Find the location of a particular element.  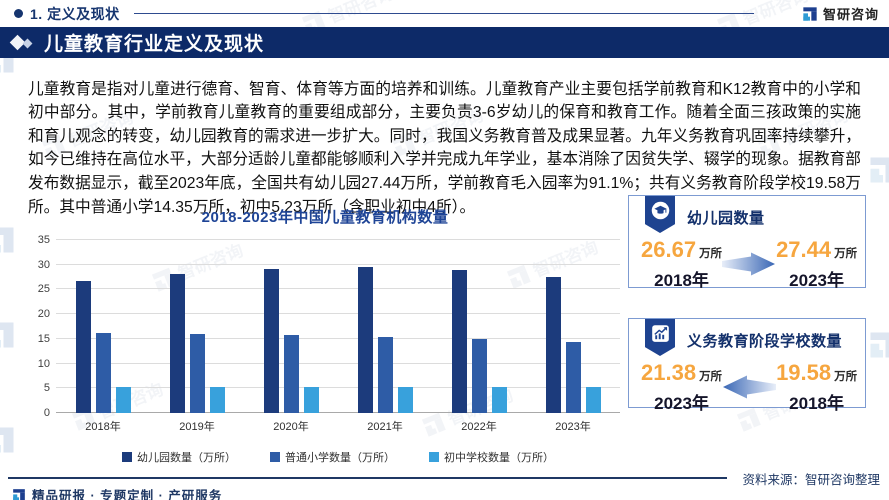

x-tick-label: 2023年 is located at coordinates (573, 427).